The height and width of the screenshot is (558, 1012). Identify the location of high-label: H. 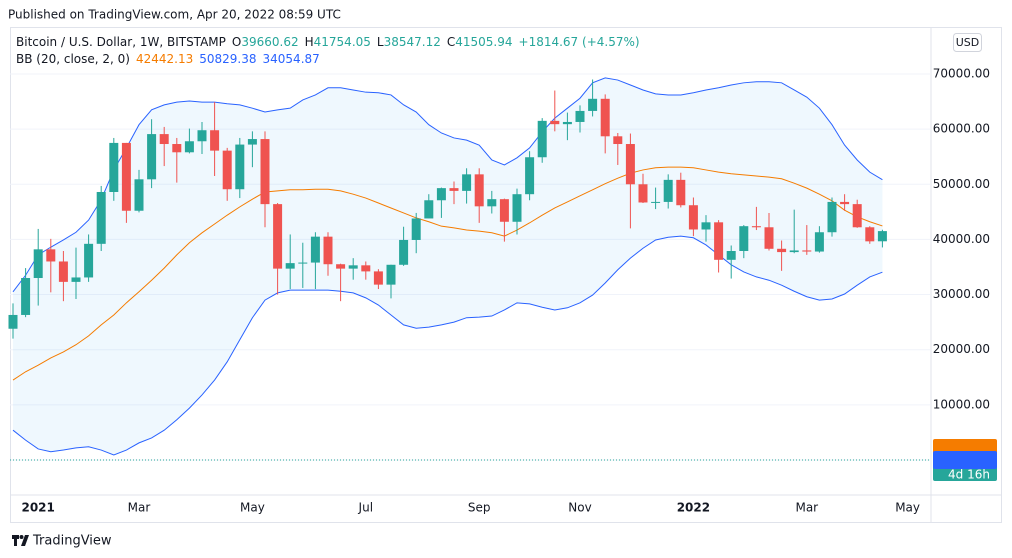
(309, 42).